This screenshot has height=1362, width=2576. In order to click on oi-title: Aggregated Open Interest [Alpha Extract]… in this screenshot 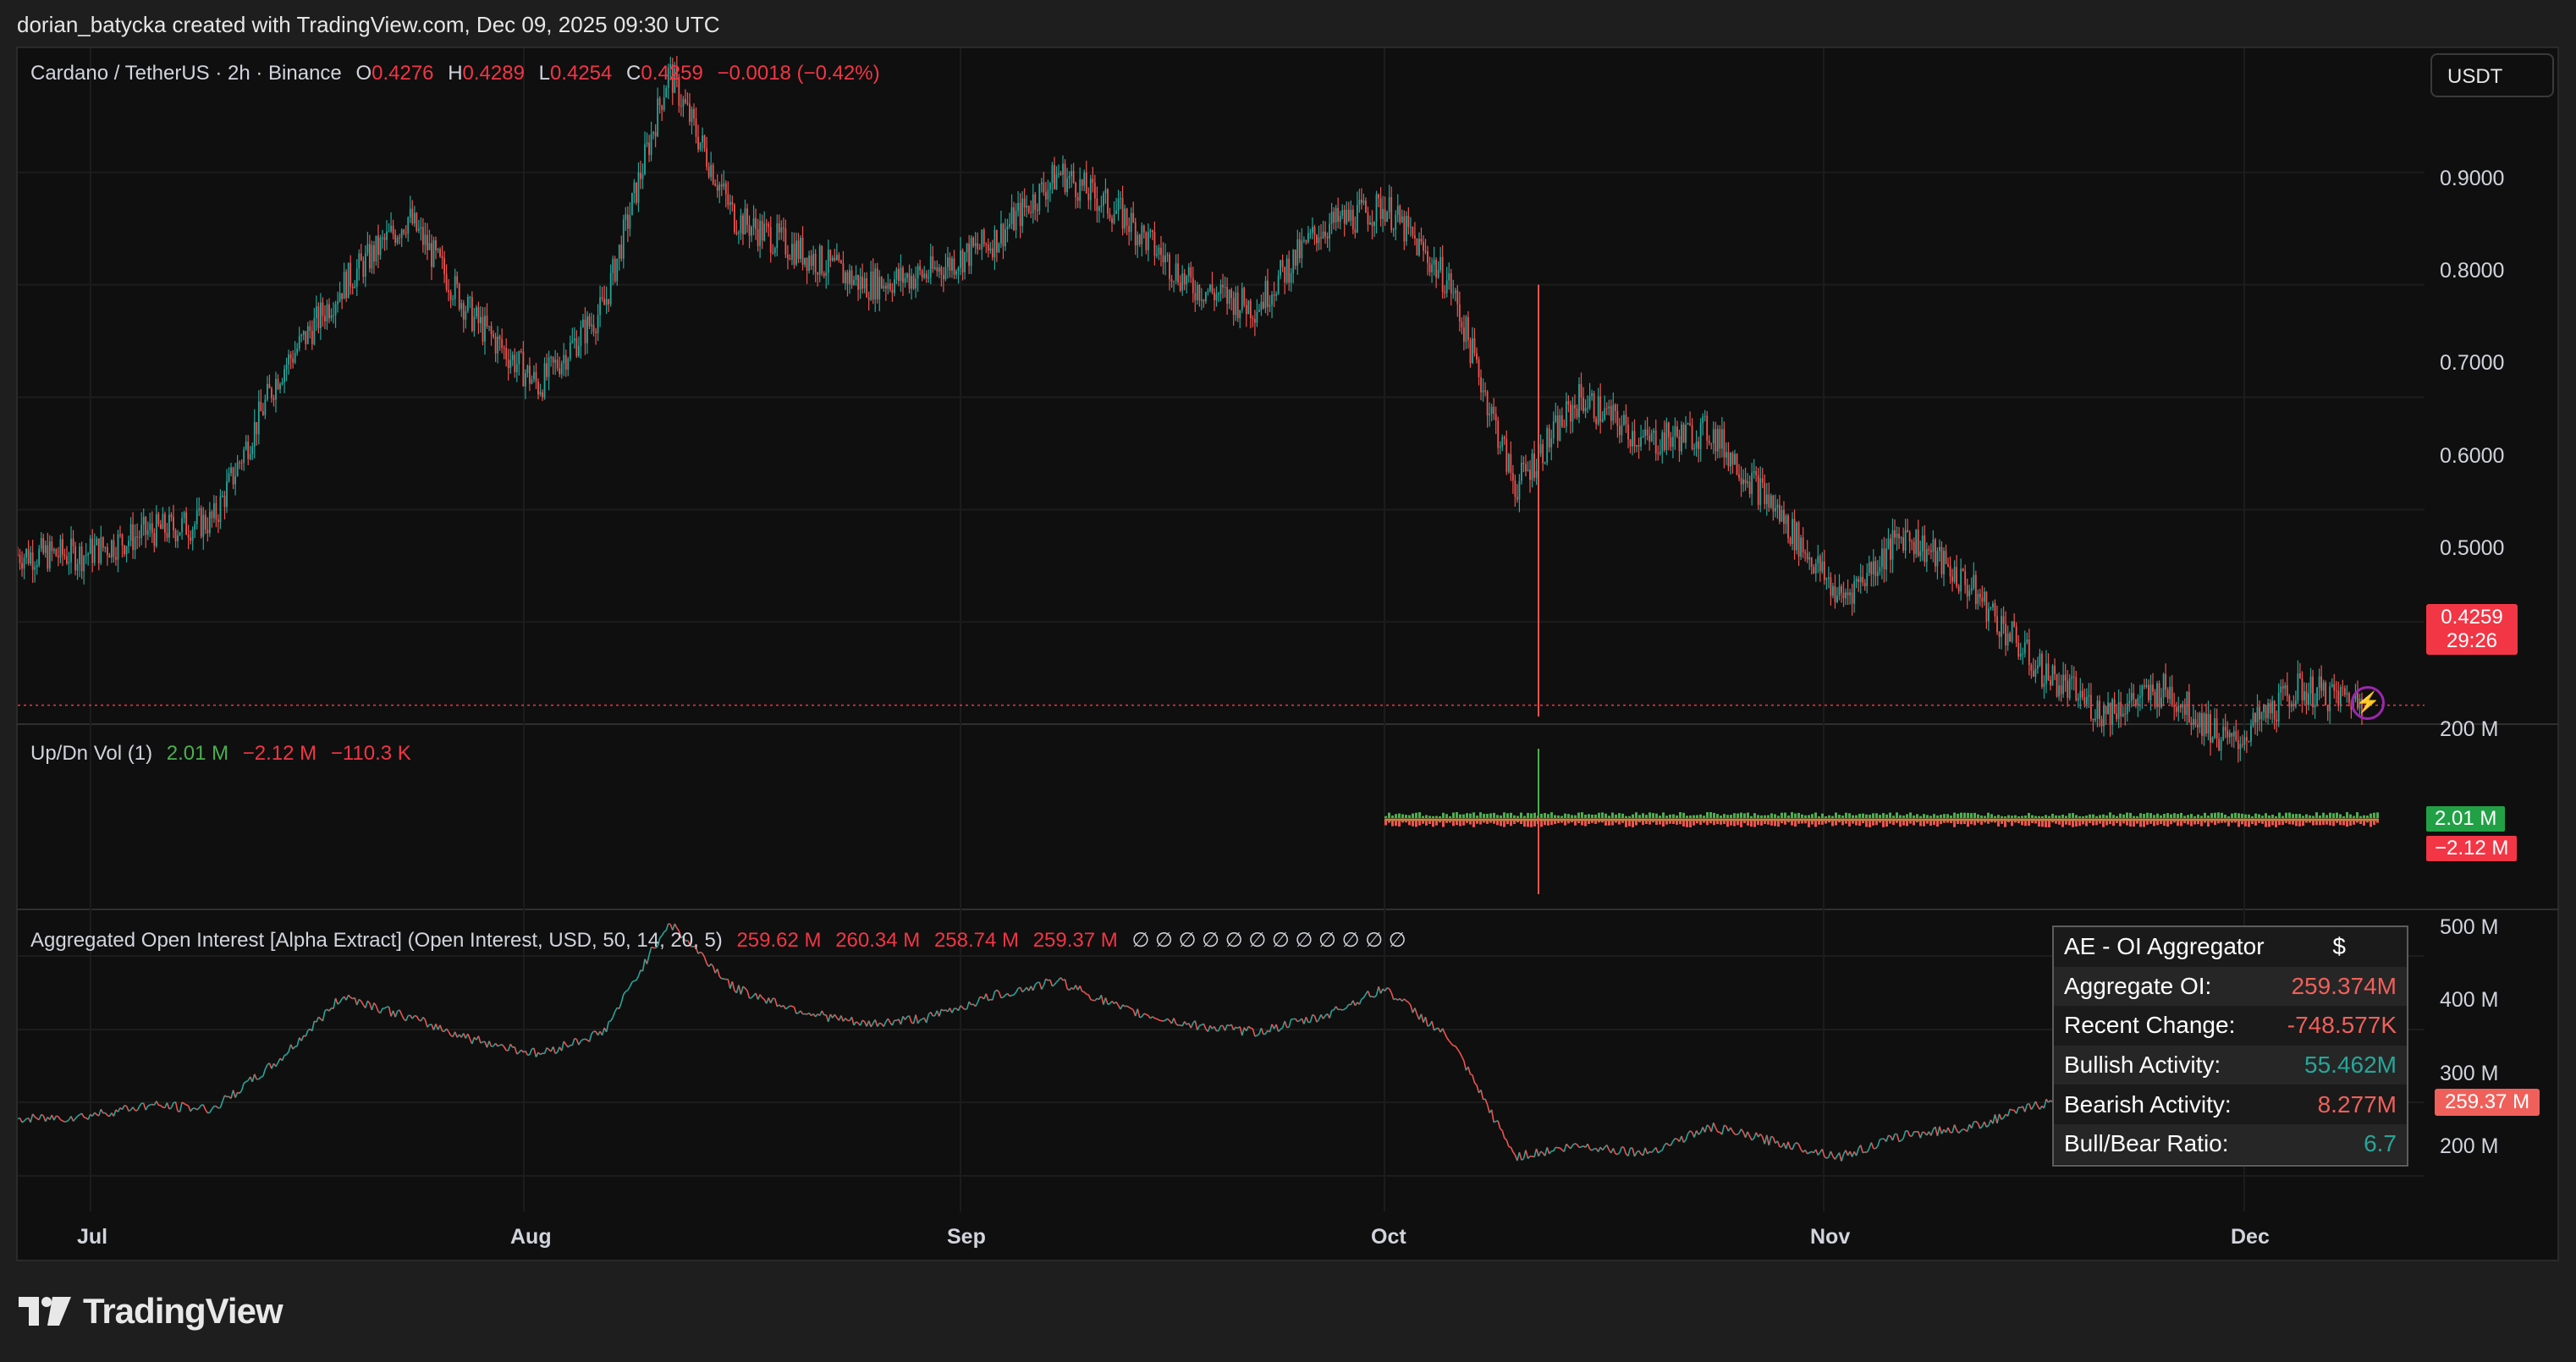, I will do `click(376, 940)`.